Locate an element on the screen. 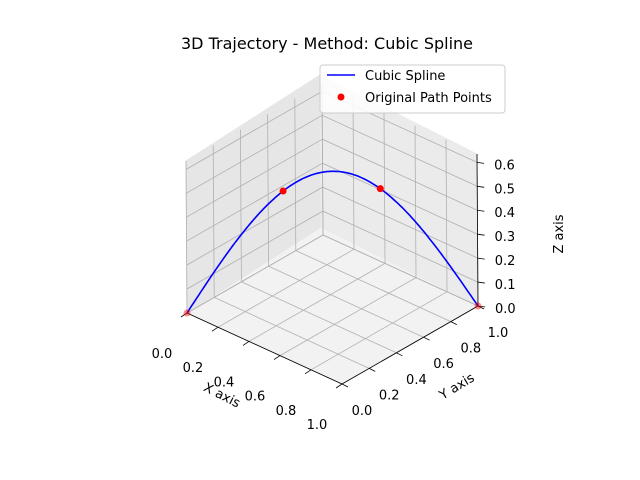 The image size is (640, 480). z-axis-label: Z axis is located at coordinates (559, 233).